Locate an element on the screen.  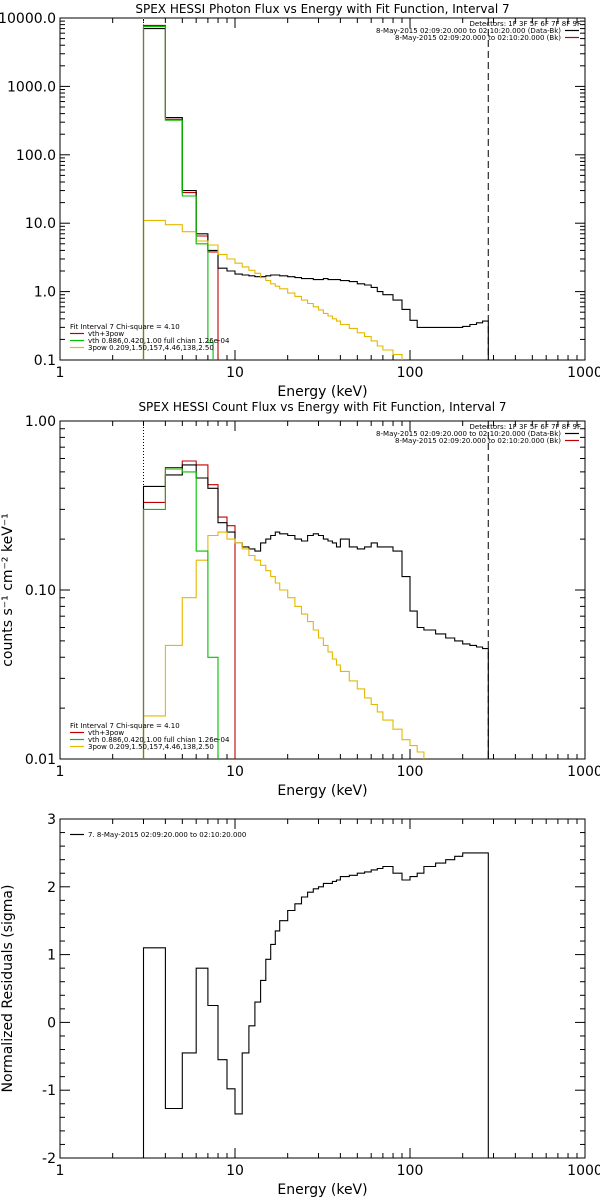
y-axis-label: Normalized Residuals (sigma) is located at coordinates (8, 989).